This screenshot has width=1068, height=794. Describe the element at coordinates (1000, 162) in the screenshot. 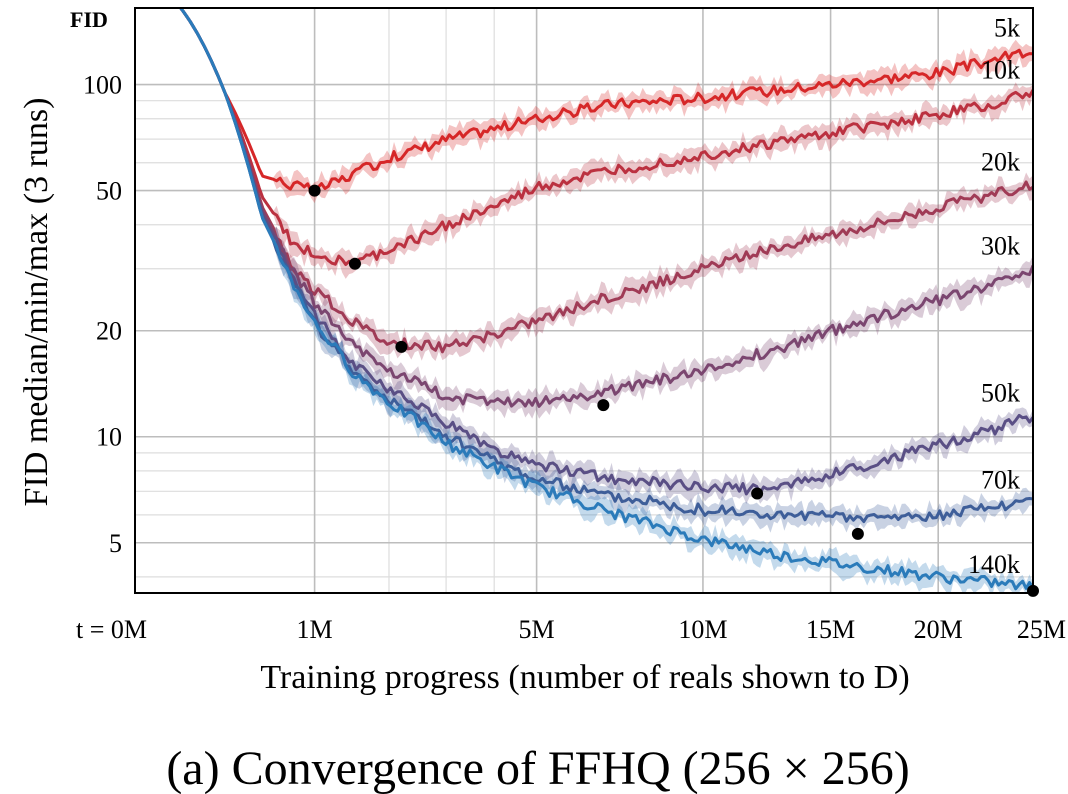

I see `series-label-20k: 20k` at that location.